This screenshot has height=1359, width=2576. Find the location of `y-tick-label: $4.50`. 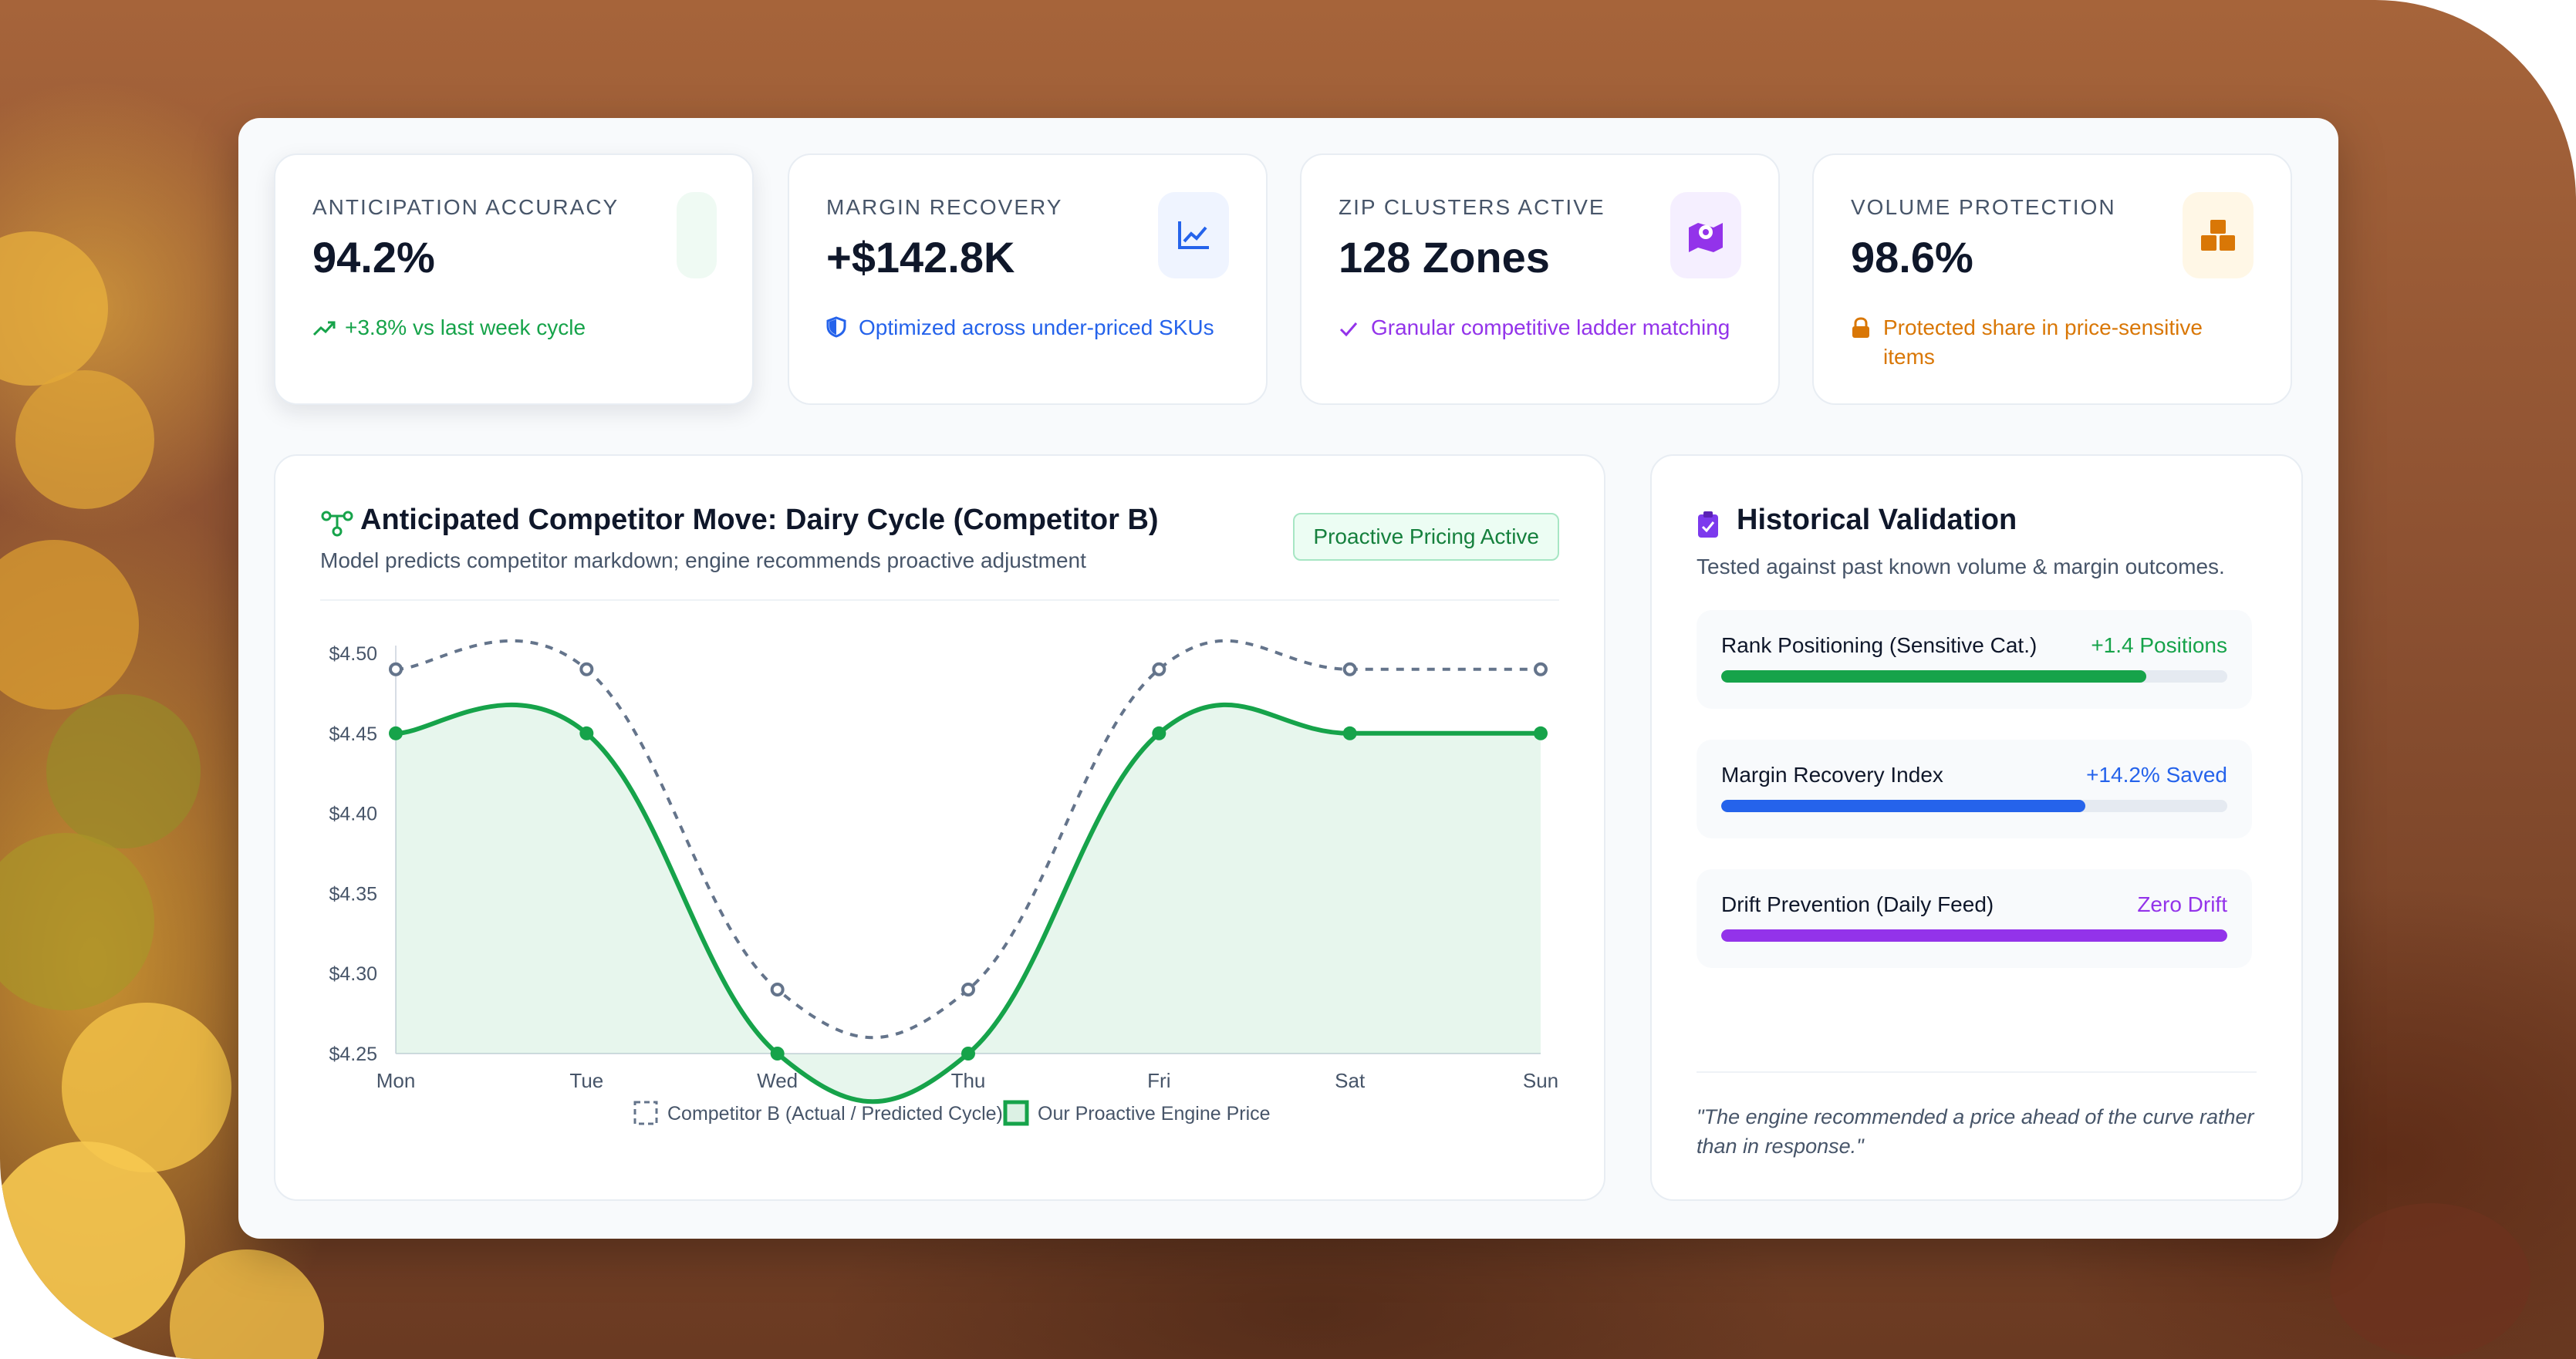

y-tick-label: $4.50 is located at coordinates (353, 654).